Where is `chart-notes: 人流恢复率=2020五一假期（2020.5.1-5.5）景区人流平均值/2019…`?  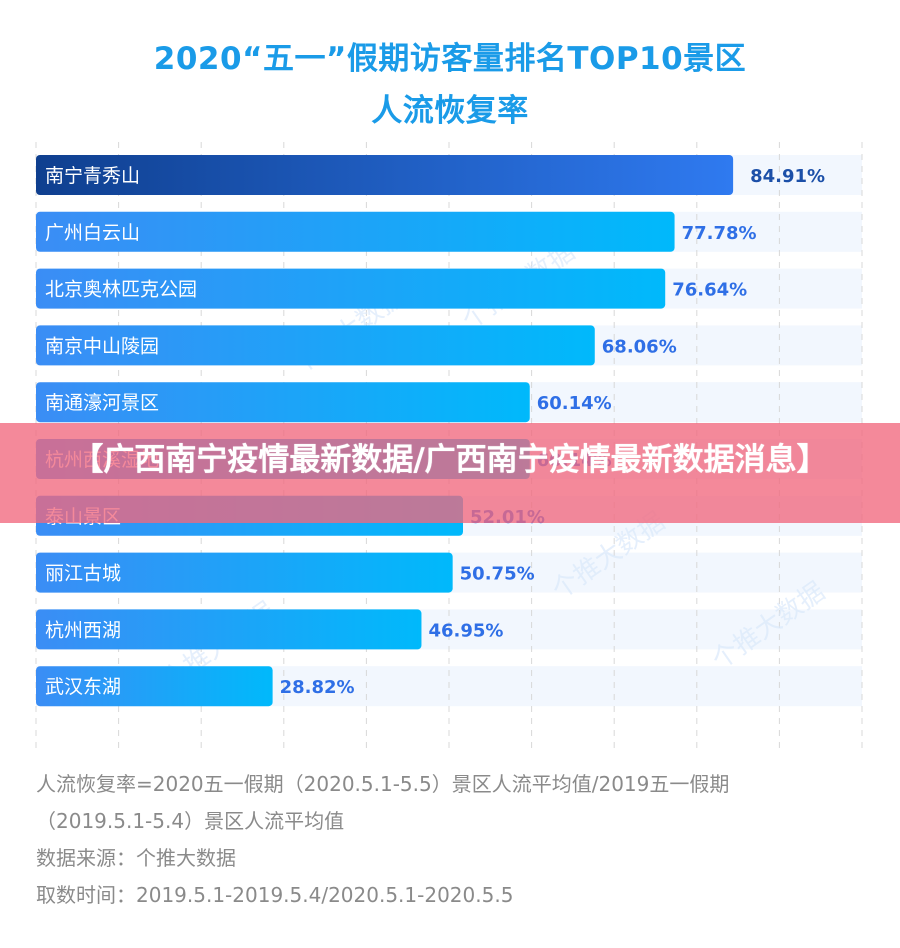 chart-notes: 人流恢复率=2020五一假期（2020.5.1-5.5）景区人流平均值/2019… is located at coordinates (456, 840).